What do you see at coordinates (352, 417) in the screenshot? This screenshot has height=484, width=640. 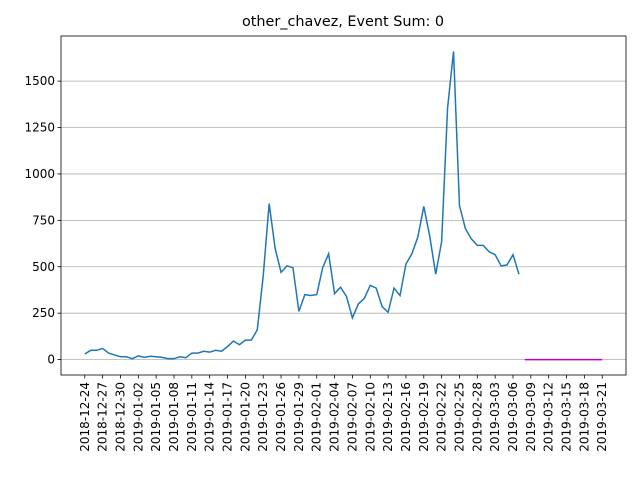 I see `x-tick-label: 2019-02-07` at bounding box center [352, 417].